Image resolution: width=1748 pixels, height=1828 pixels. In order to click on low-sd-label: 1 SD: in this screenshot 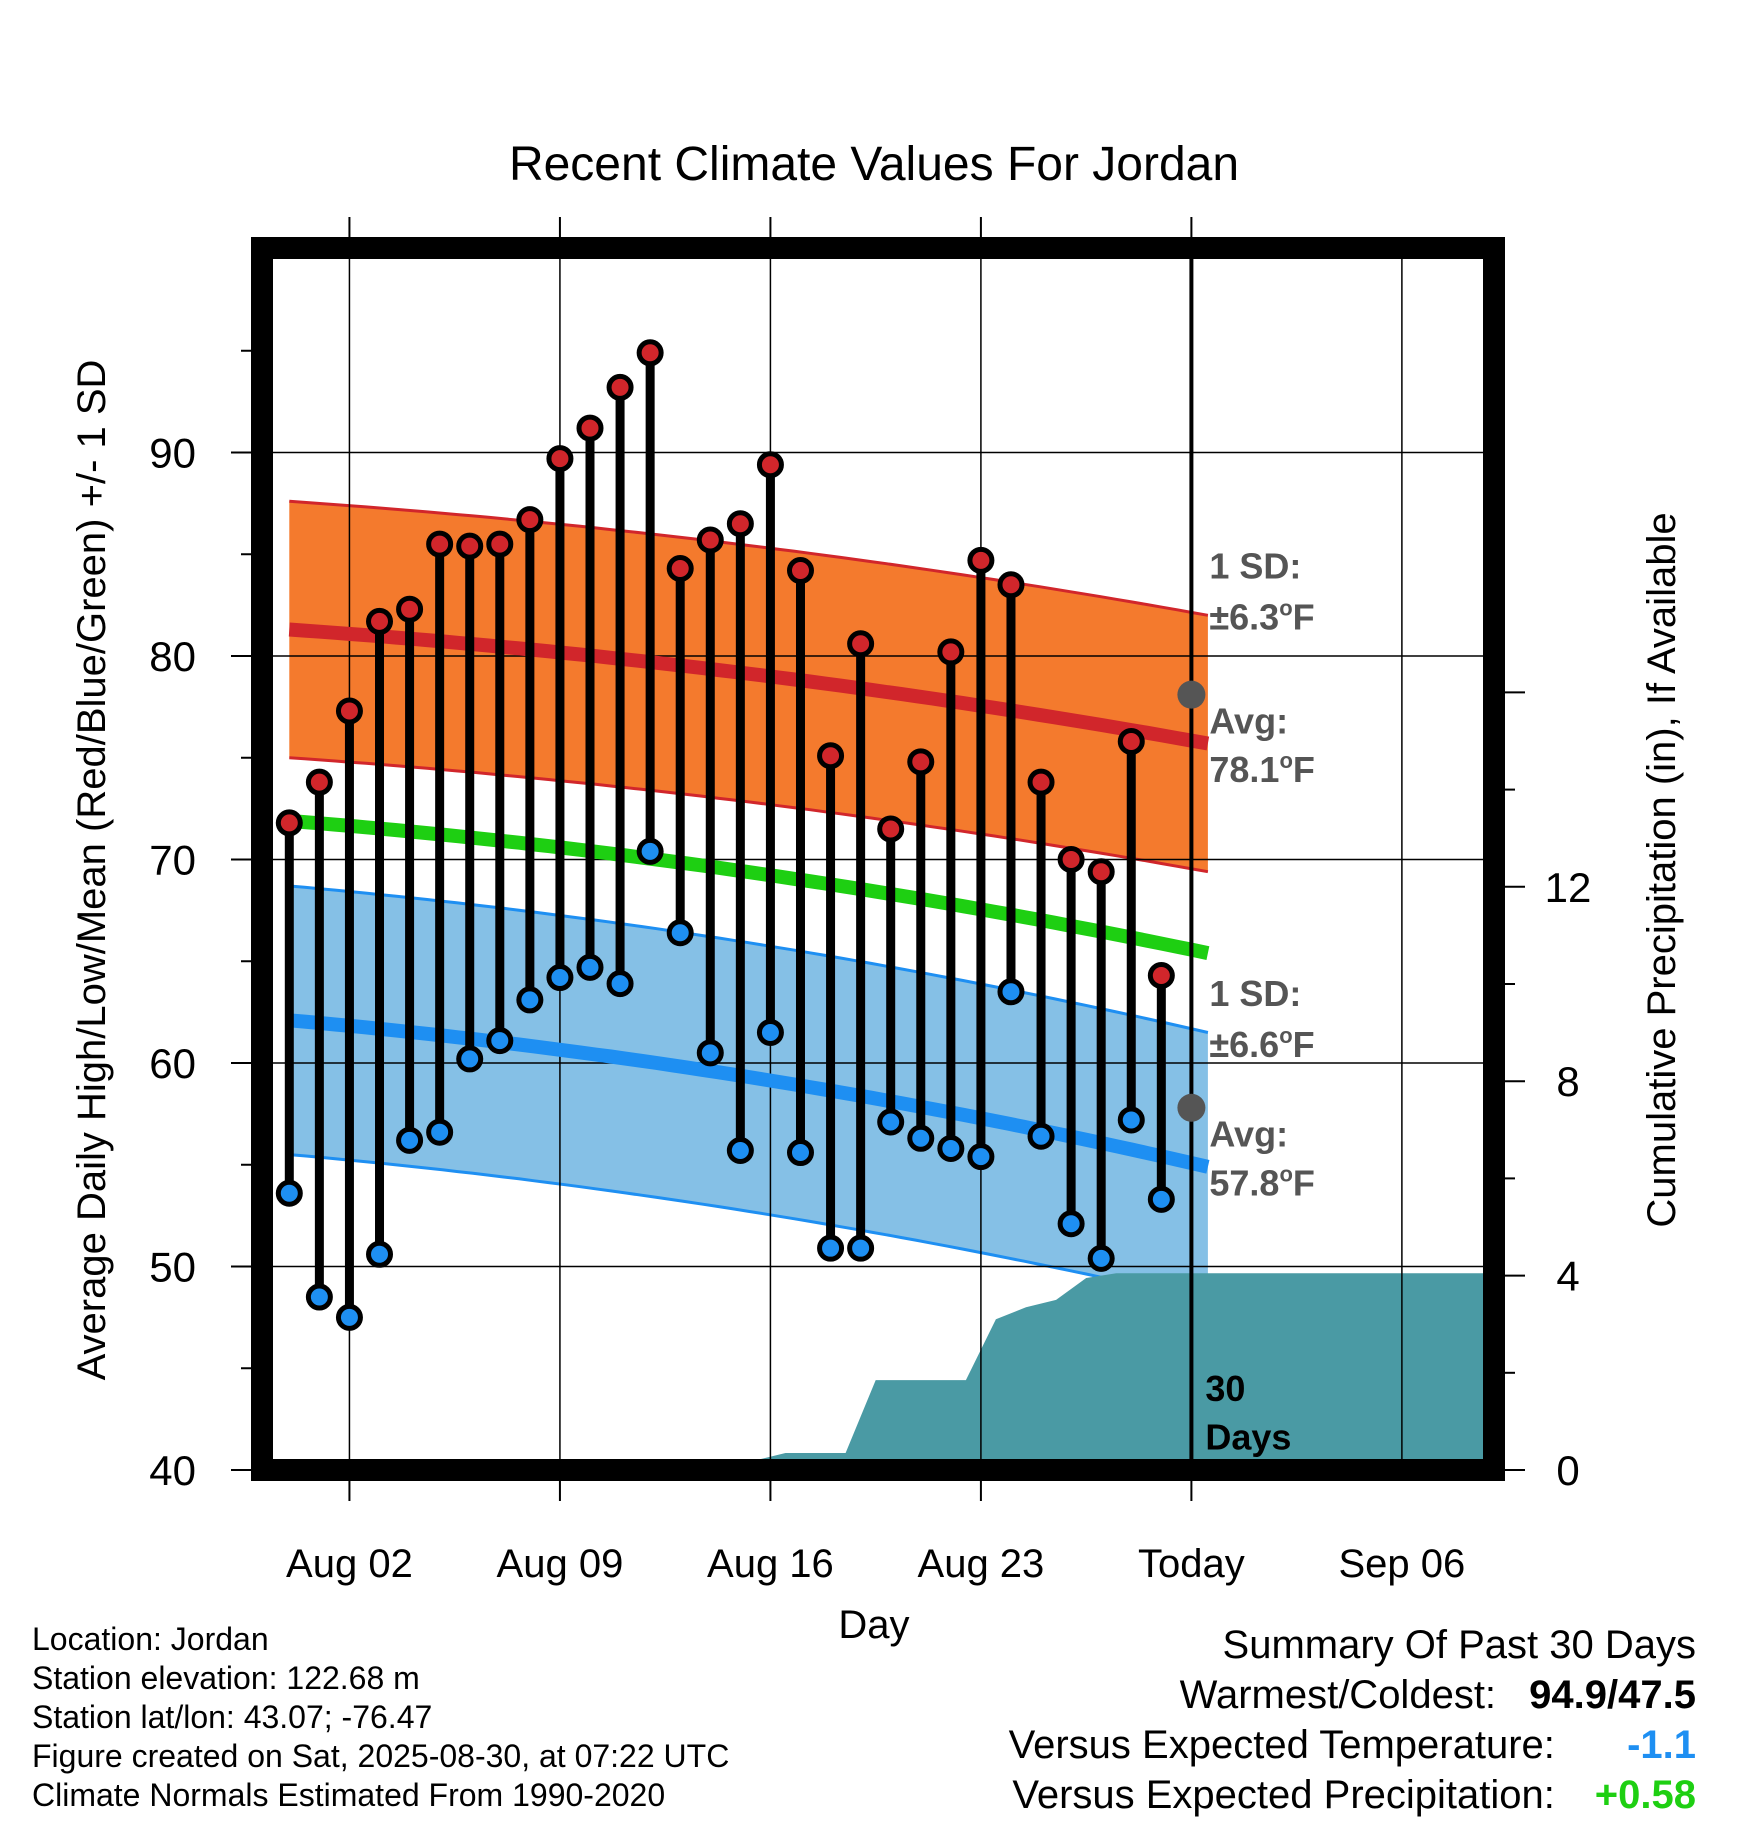, I will do `click(1255, 993)`.